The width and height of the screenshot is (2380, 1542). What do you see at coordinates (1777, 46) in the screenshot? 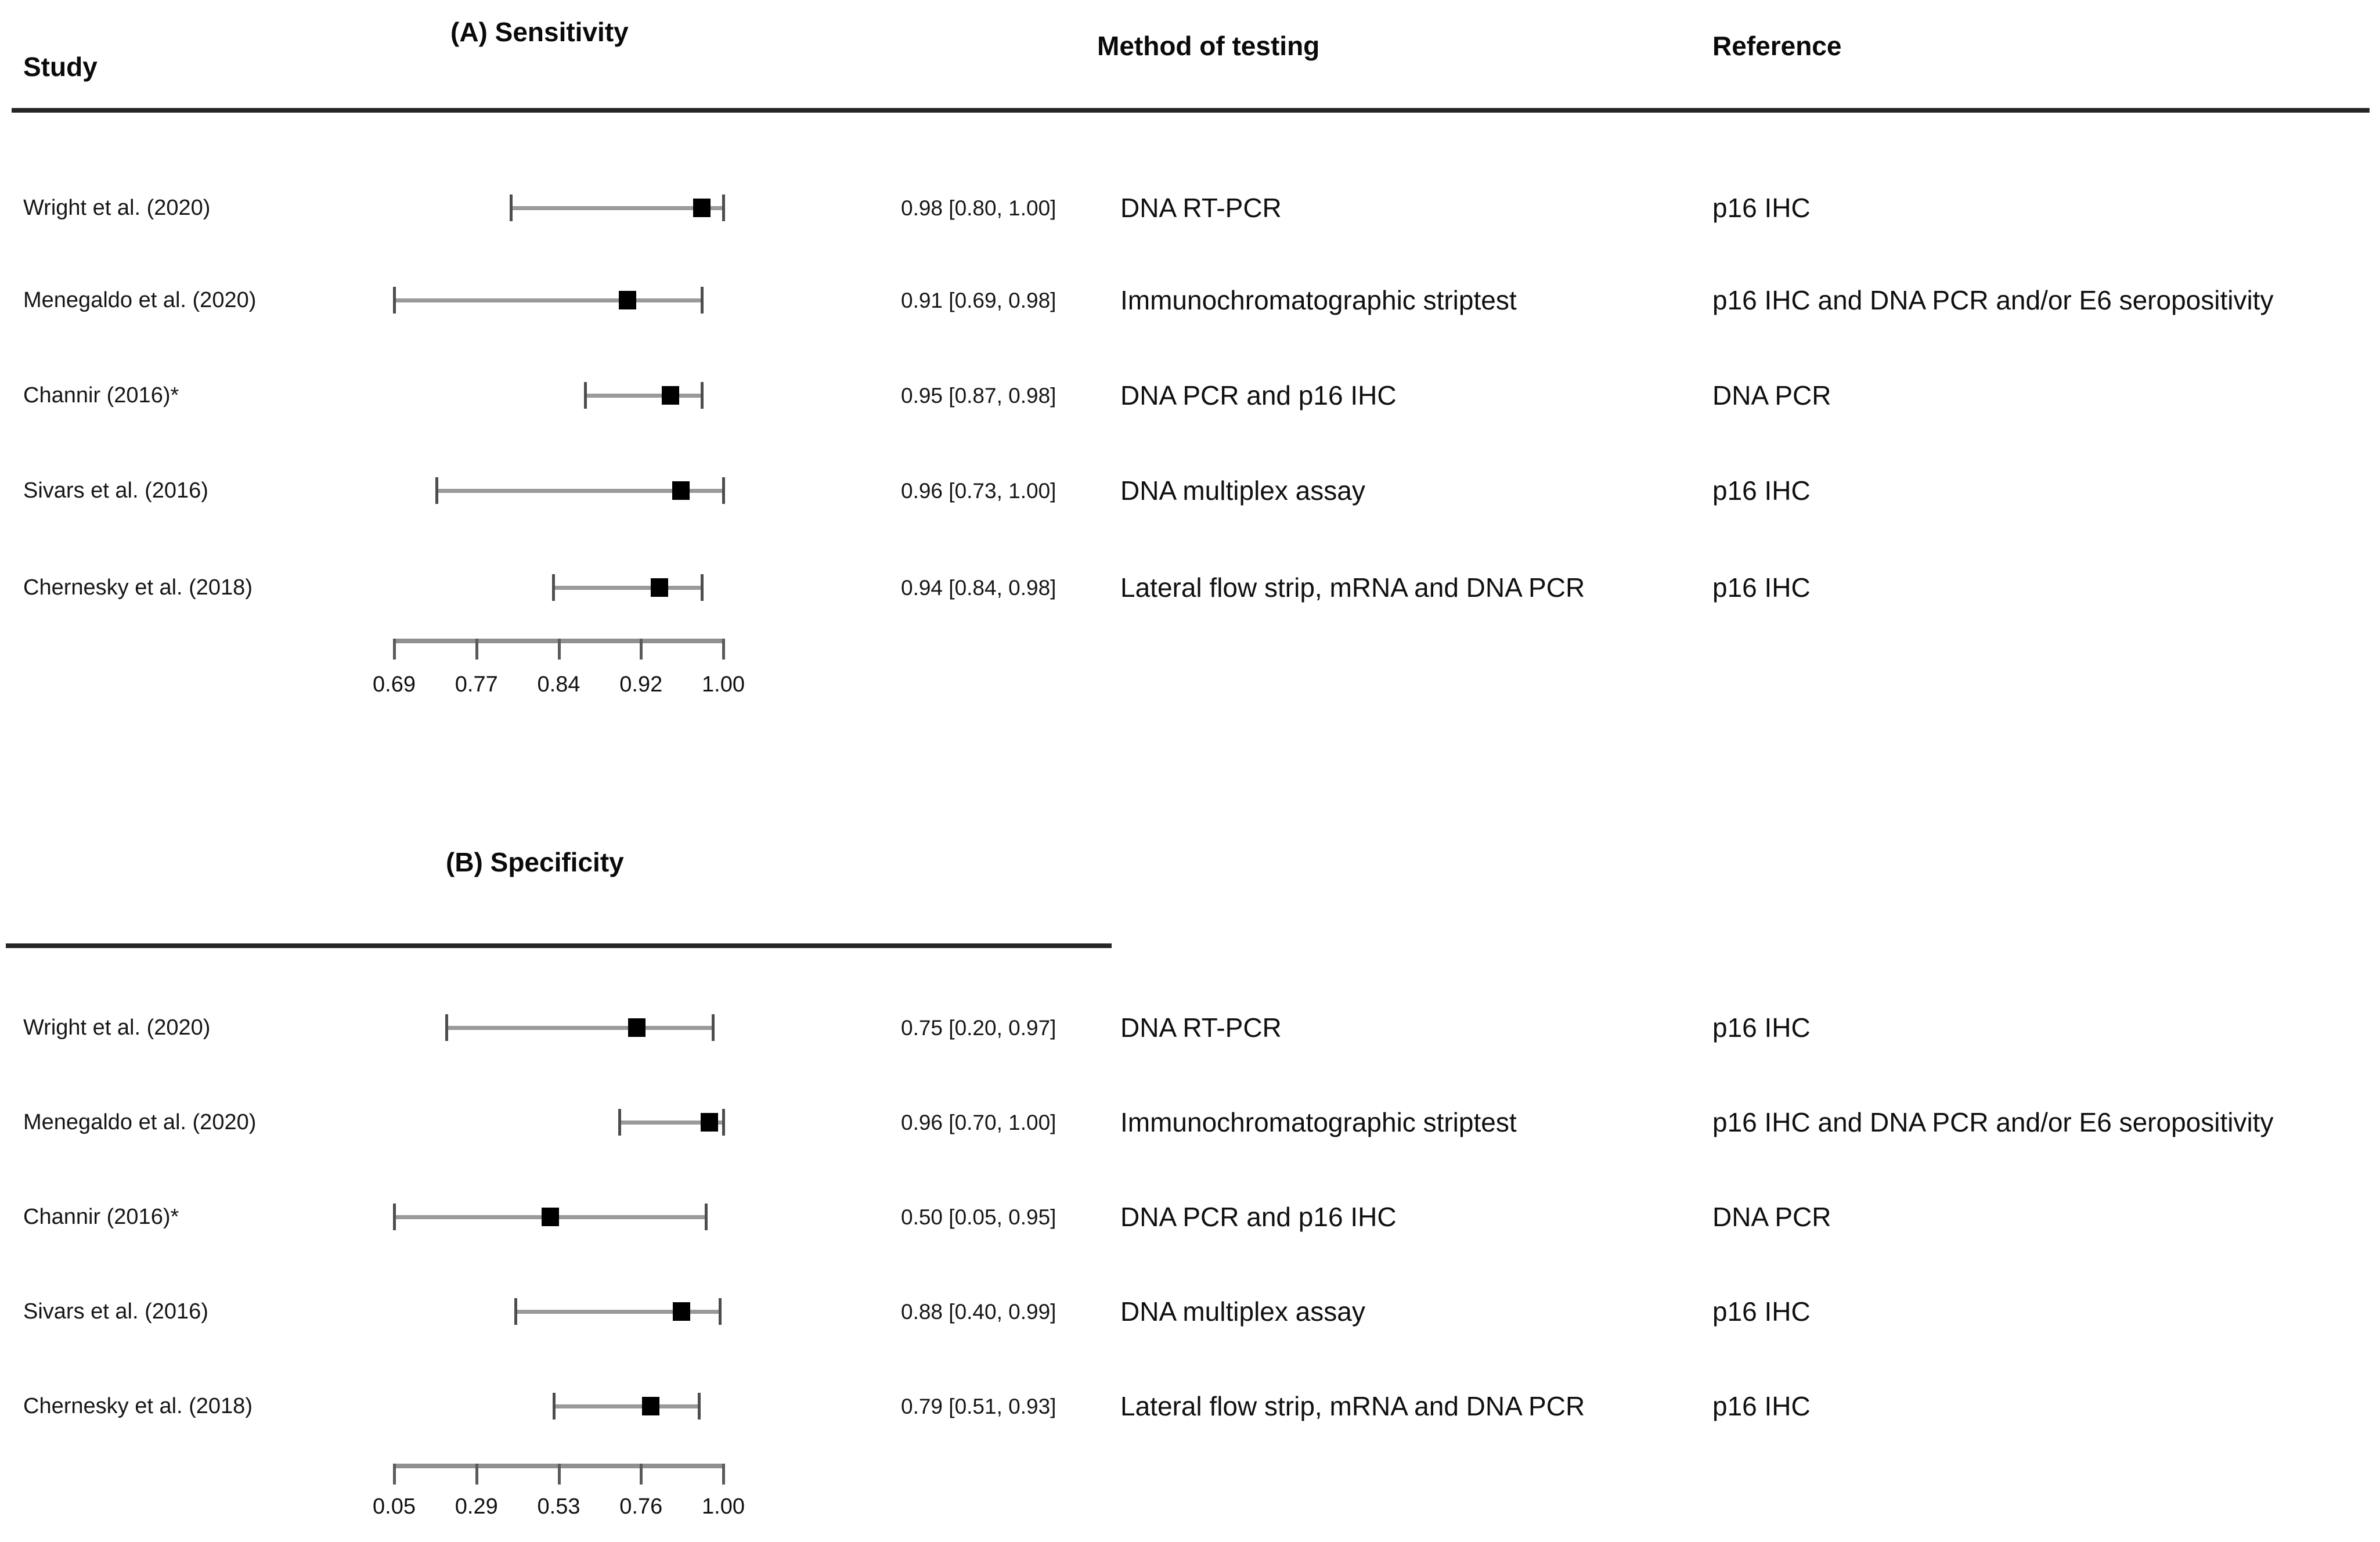
I see `column-header-reference: Reference` at bounding box center [1777, 46].